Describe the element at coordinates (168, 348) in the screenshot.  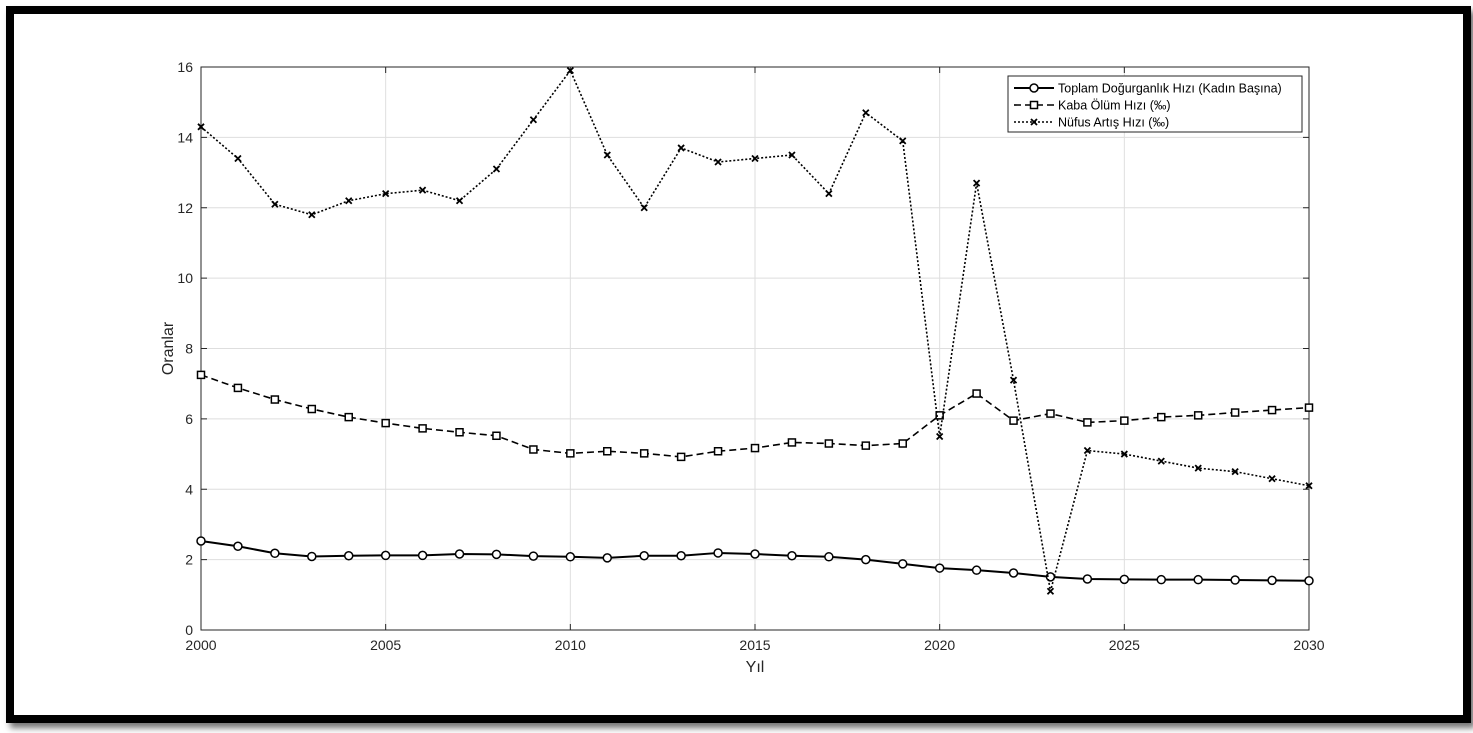
I see `y-axis-label: Oranlar` at that location.